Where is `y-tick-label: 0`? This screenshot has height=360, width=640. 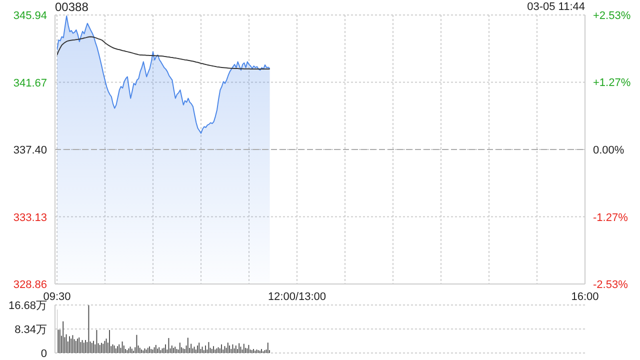
y-tick-label: 0 is located at coordinates (43, 354).